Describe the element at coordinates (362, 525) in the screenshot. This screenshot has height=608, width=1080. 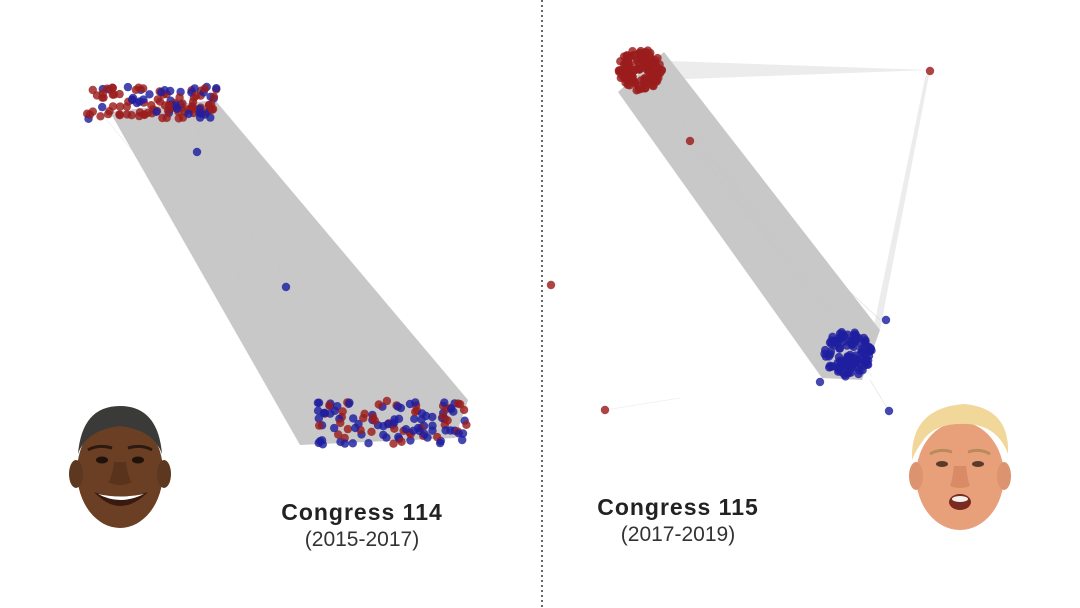
I see `caption-congress-114: Congress 114 (2015-2017)` at that location.